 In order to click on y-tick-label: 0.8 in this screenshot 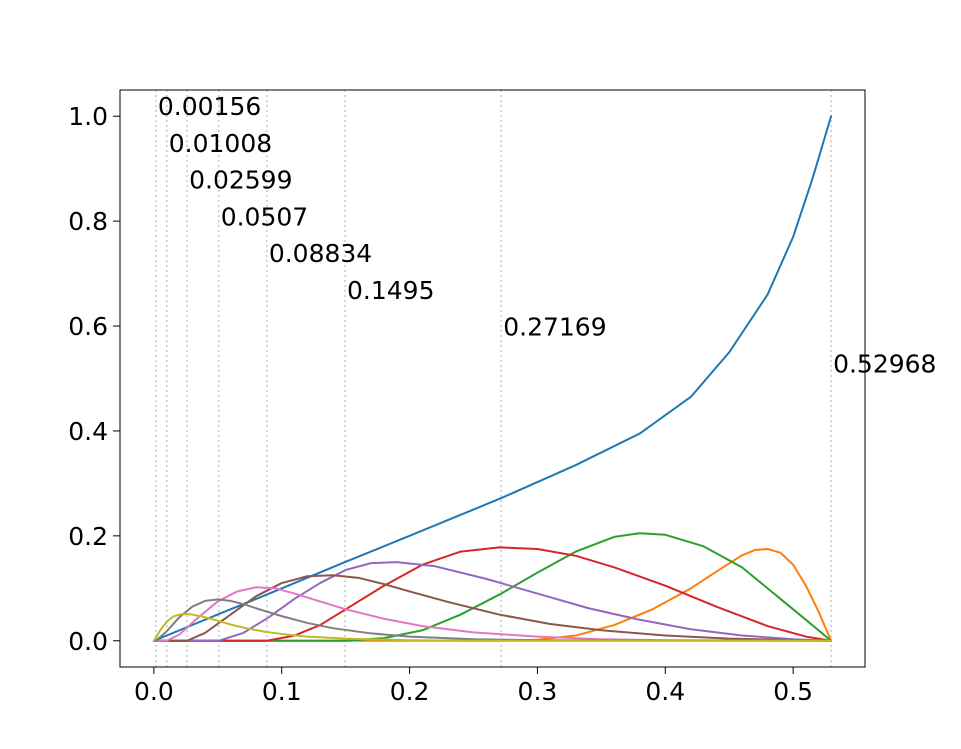, I will do `click(88, 221)`.